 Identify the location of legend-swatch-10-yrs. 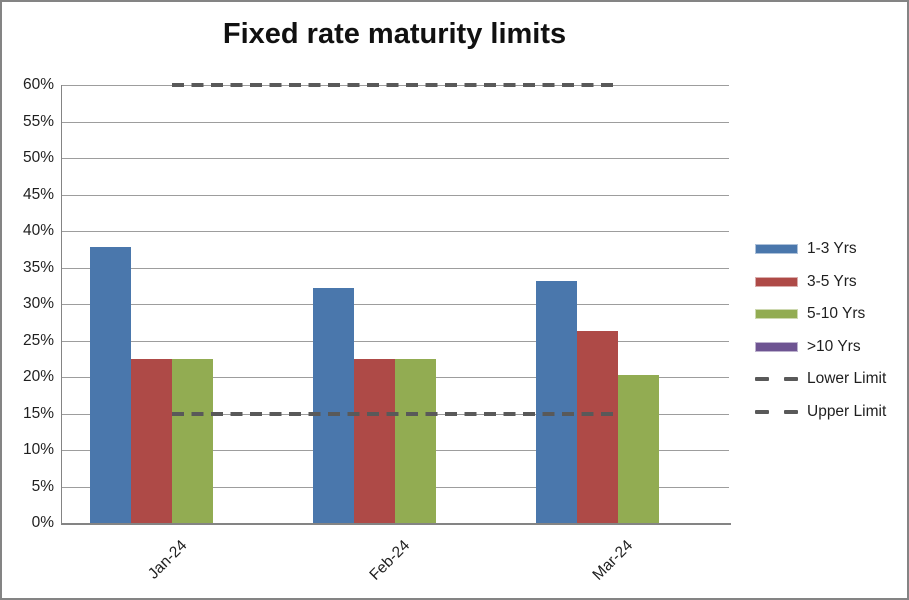
(776, 346).